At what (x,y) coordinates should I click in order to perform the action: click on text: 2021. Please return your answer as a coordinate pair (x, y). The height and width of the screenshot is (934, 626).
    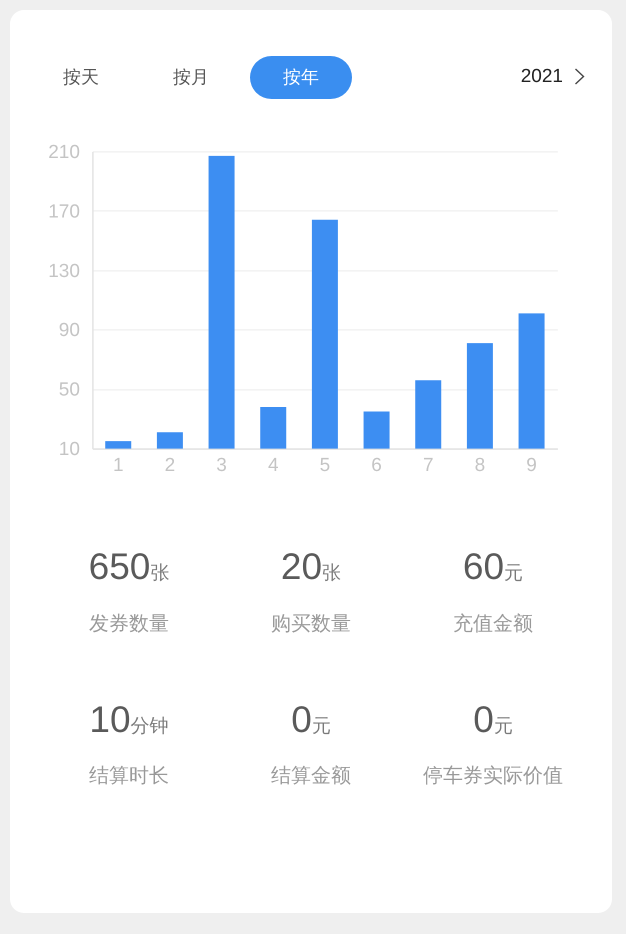
    Looking at the image, I should click on (541, 77).